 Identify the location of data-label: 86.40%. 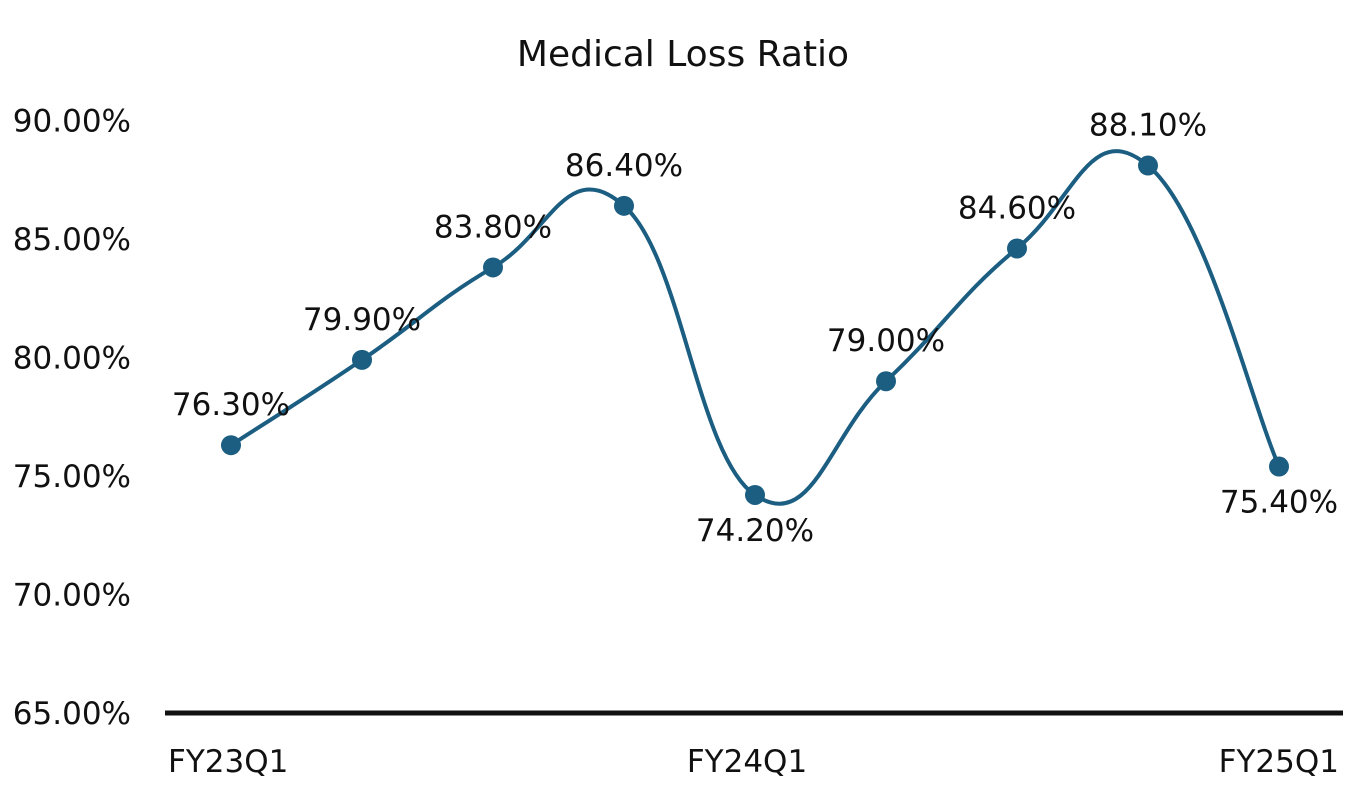
(624, 166).